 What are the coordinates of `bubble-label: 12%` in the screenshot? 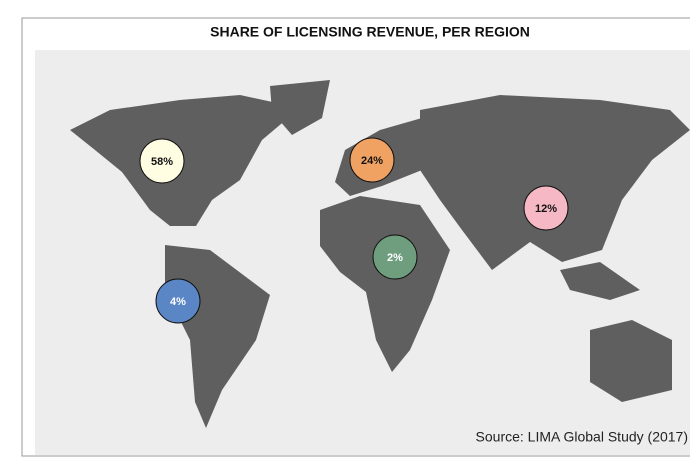 It's located at (546, 209).